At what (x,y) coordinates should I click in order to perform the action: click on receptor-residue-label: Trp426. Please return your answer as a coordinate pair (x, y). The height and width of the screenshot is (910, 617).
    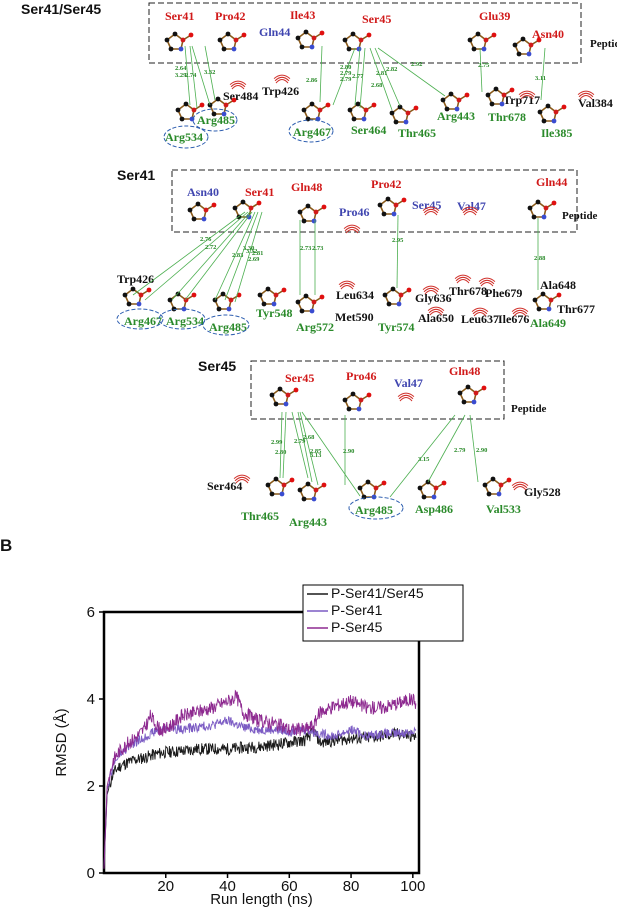
    Looking at the image, I should click on (135, 279).